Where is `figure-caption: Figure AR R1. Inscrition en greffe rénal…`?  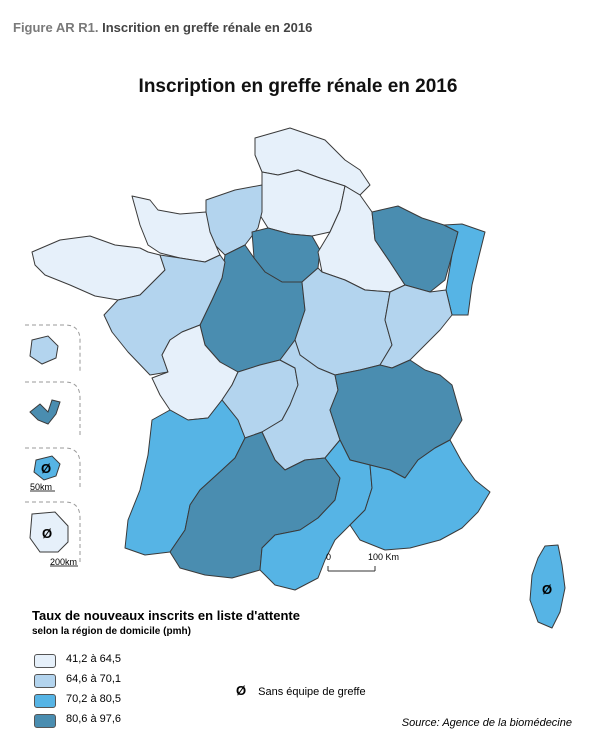
figure-caption: Figure AR R1. Inscrition en greffe rénal… is located at coordinates (162, 27).